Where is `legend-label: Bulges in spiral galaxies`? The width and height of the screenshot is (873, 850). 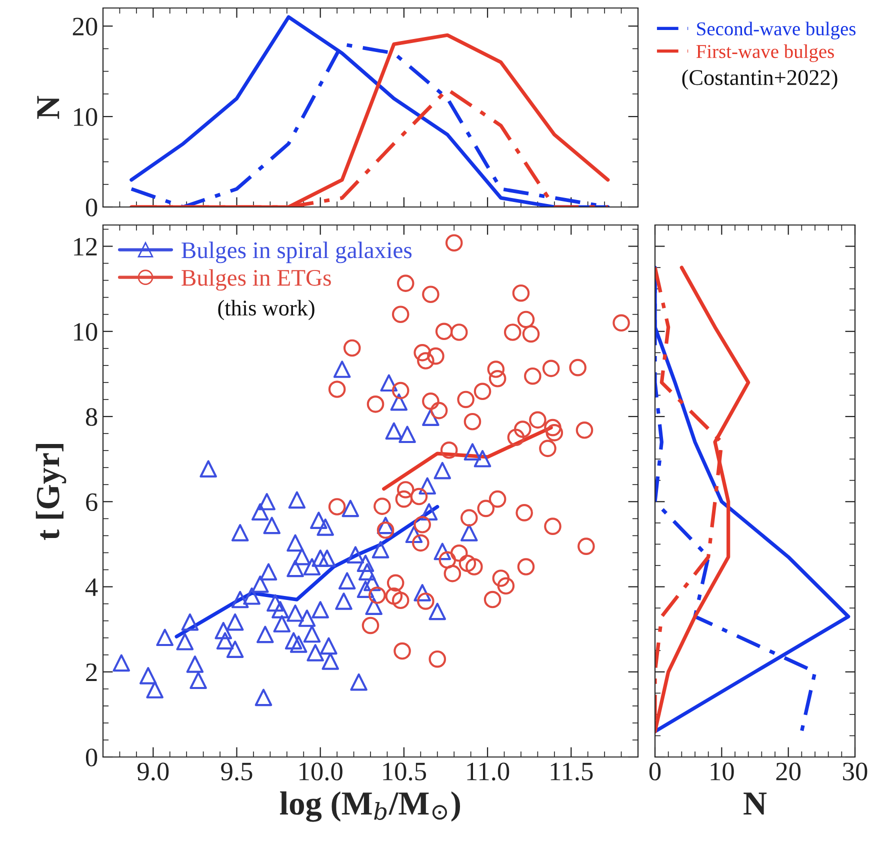
legend-label: Bulges in spiral galaxies is located at coordinates (297, 253).